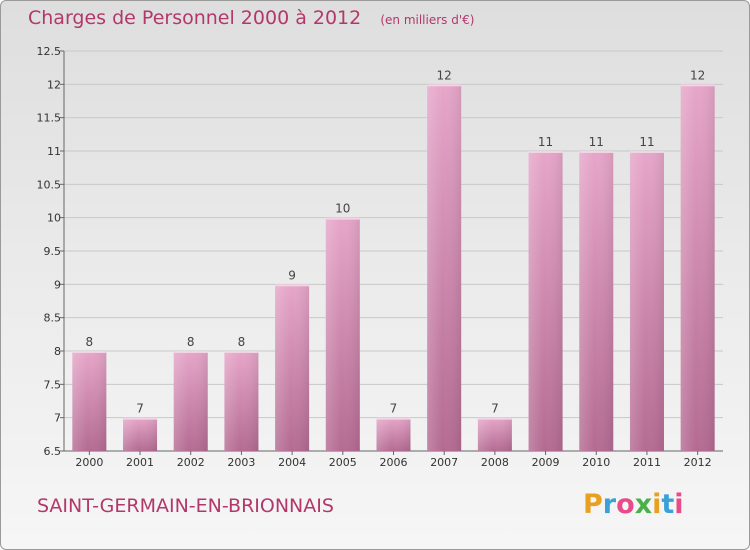  Describe the element at coordinates (49, 51) in the screenshot. I see `y-tick-label: 12.5` at that location.